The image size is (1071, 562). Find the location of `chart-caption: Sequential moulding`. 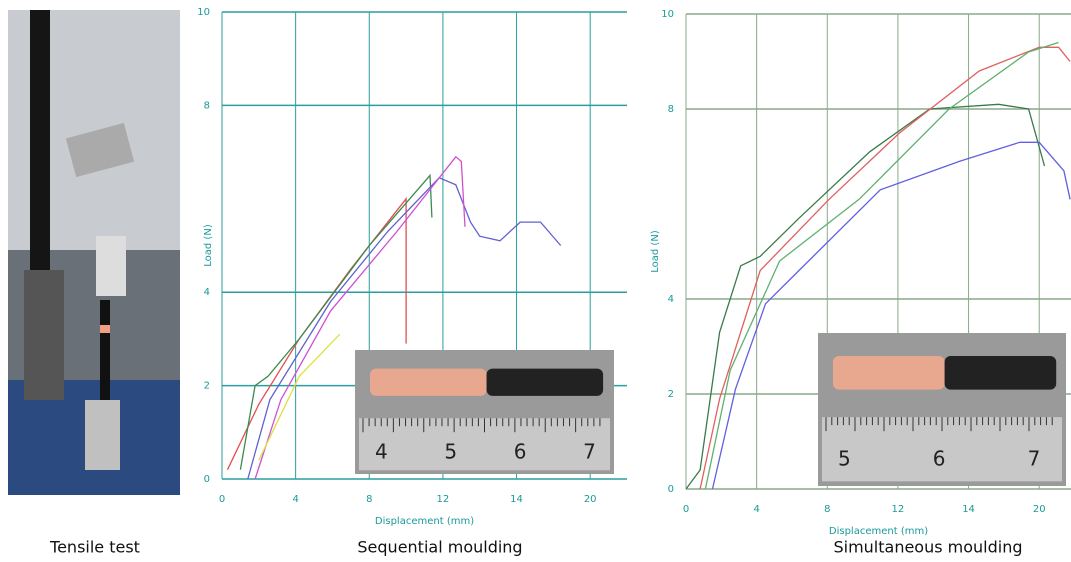

chart-caption: Sequential moulding is located at coordinates (439, 547).